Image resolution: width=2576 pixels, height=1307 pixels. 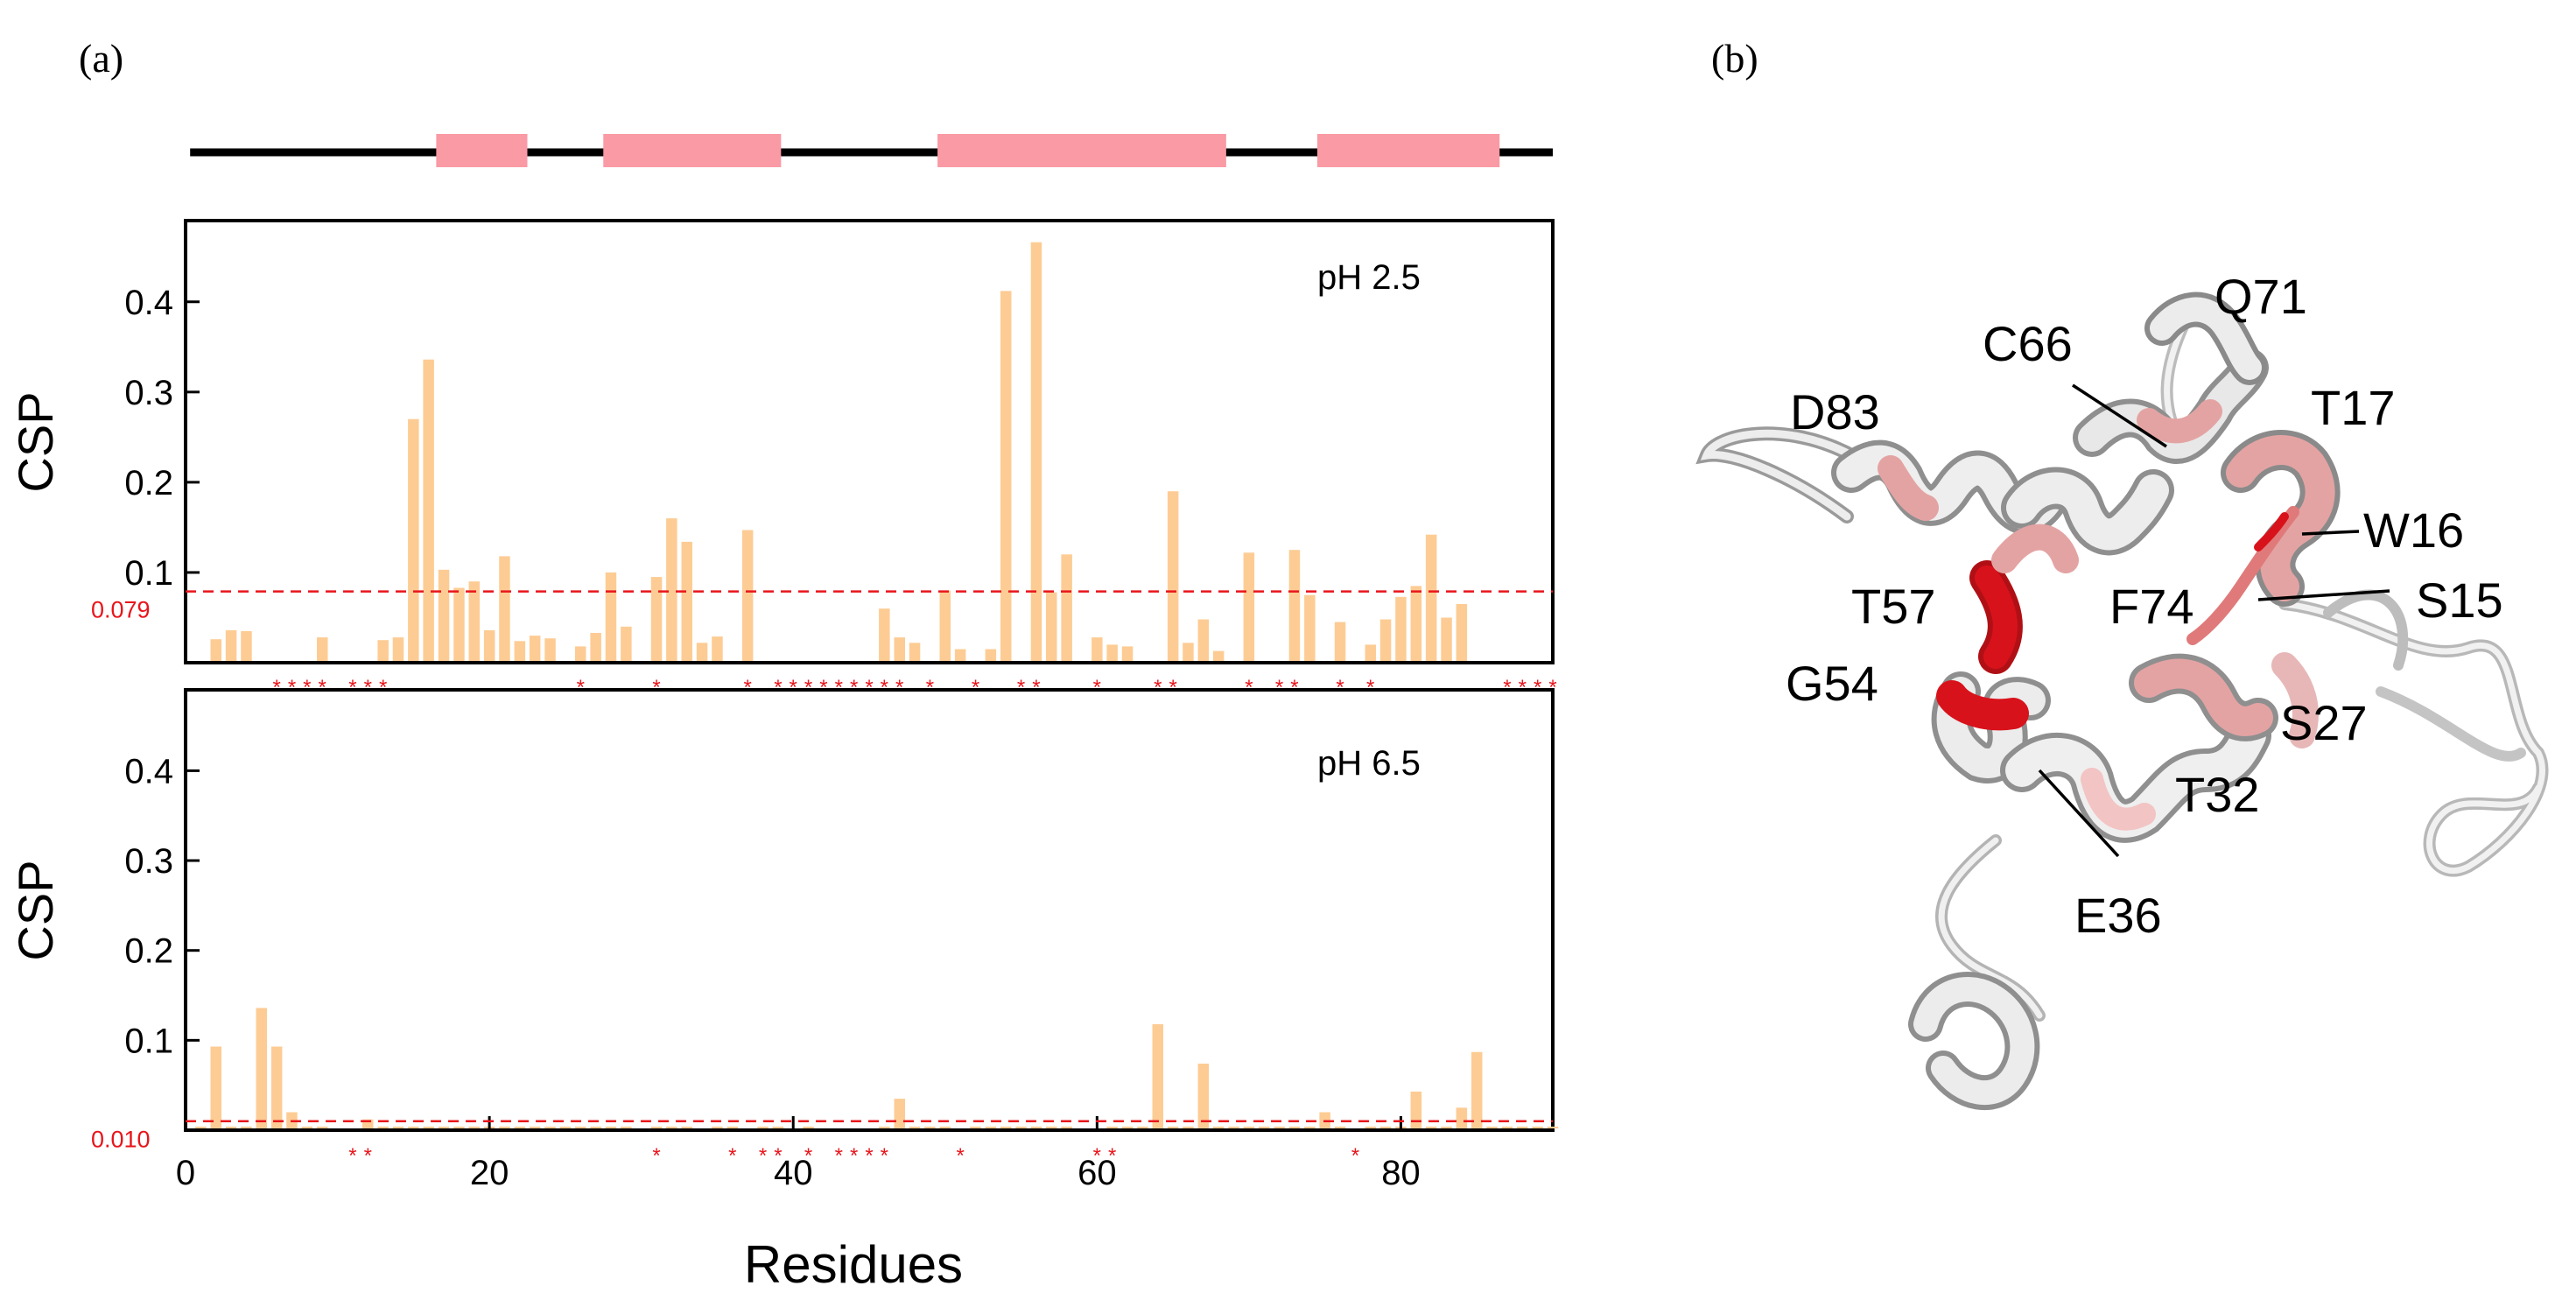 What do you see at coordinates (2071, 570) in the screenshot?
I see `helix-t57` at bounding box center [2071, 570].